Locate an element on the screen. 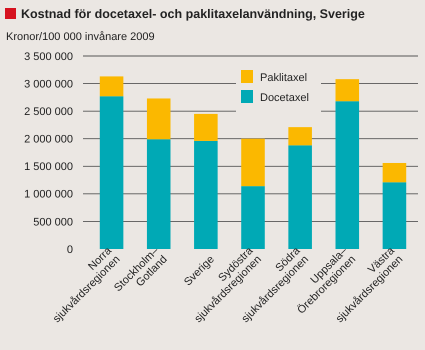 The height and width of the screenshot is (350, 425). y-tick-label: 0 is located at coordinates (69, 250).